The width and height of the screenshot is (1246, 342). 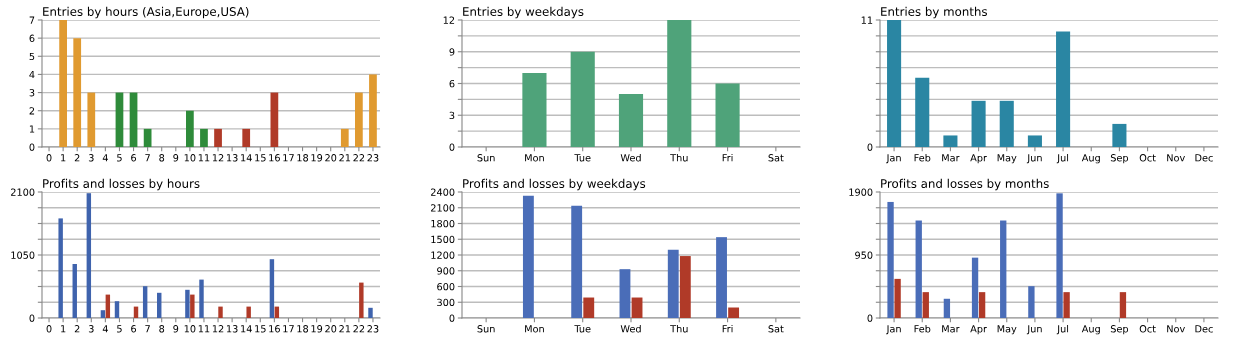 I want to click on chart-title: Entries by months, so click(x=934, y=12).